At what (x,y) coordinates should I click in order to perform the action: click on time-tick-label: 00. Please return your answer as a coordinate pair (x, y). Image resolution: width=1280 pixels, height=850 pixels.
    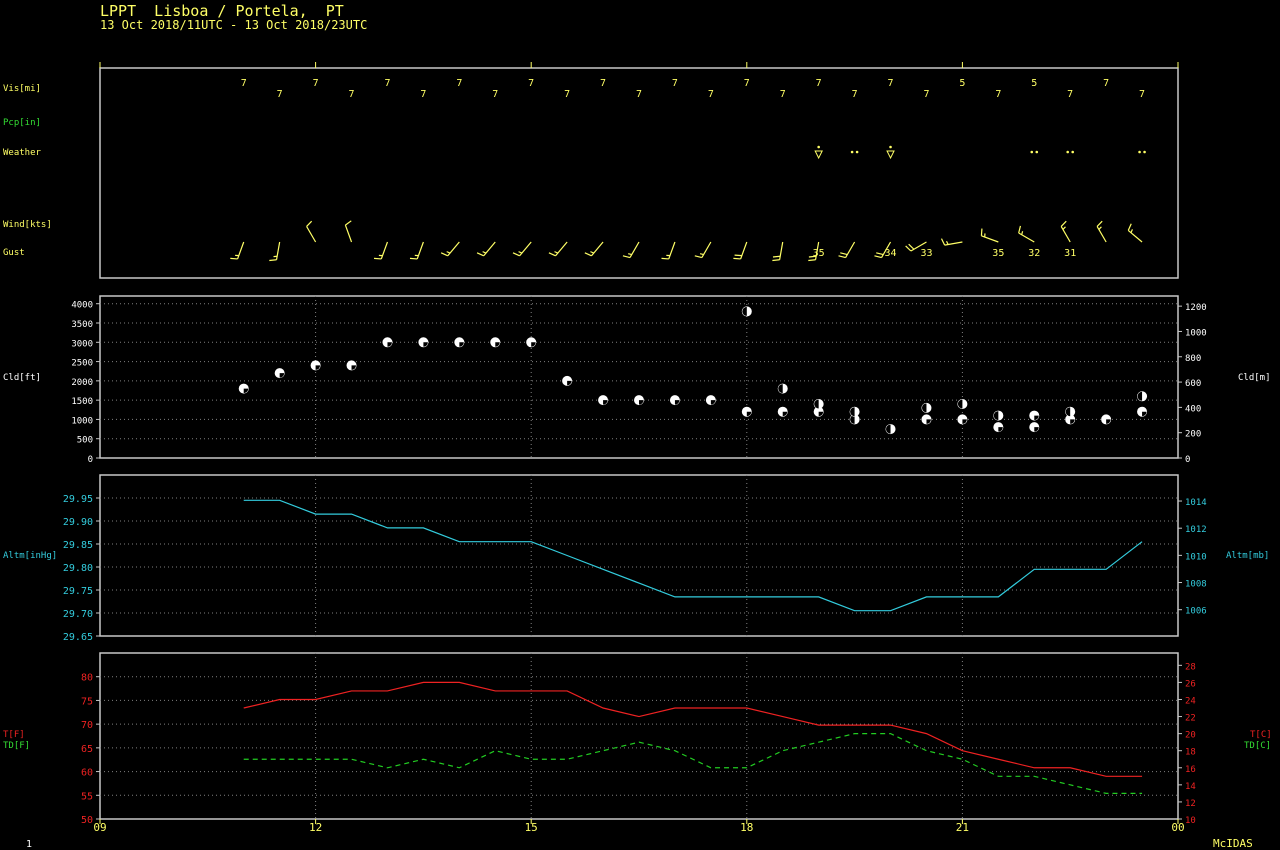
    Looking at the image, I should click on (1177, 827).